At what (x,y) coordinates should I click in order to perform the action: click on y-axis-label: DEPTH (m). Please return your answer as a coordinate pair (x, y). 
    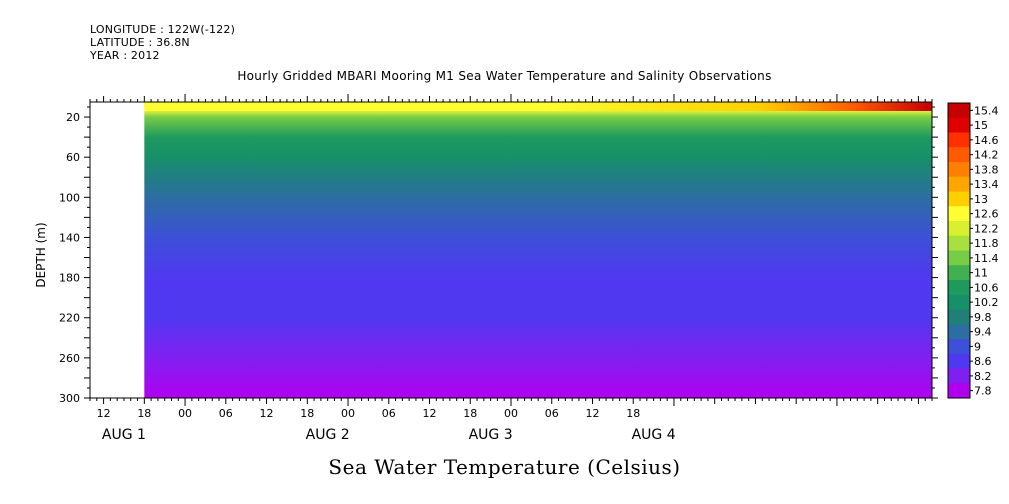
    Looking at the image, I should click on (41, 254).